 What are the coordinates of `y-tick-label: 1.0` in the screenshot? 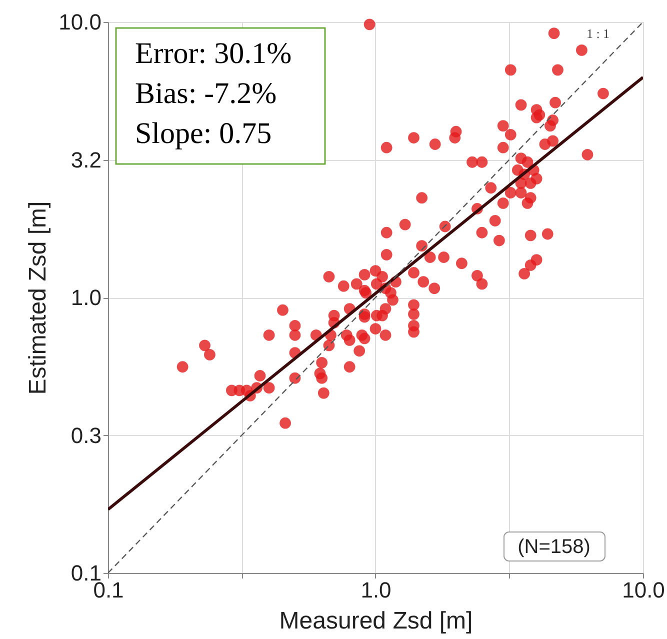 It's located at (86, 297).